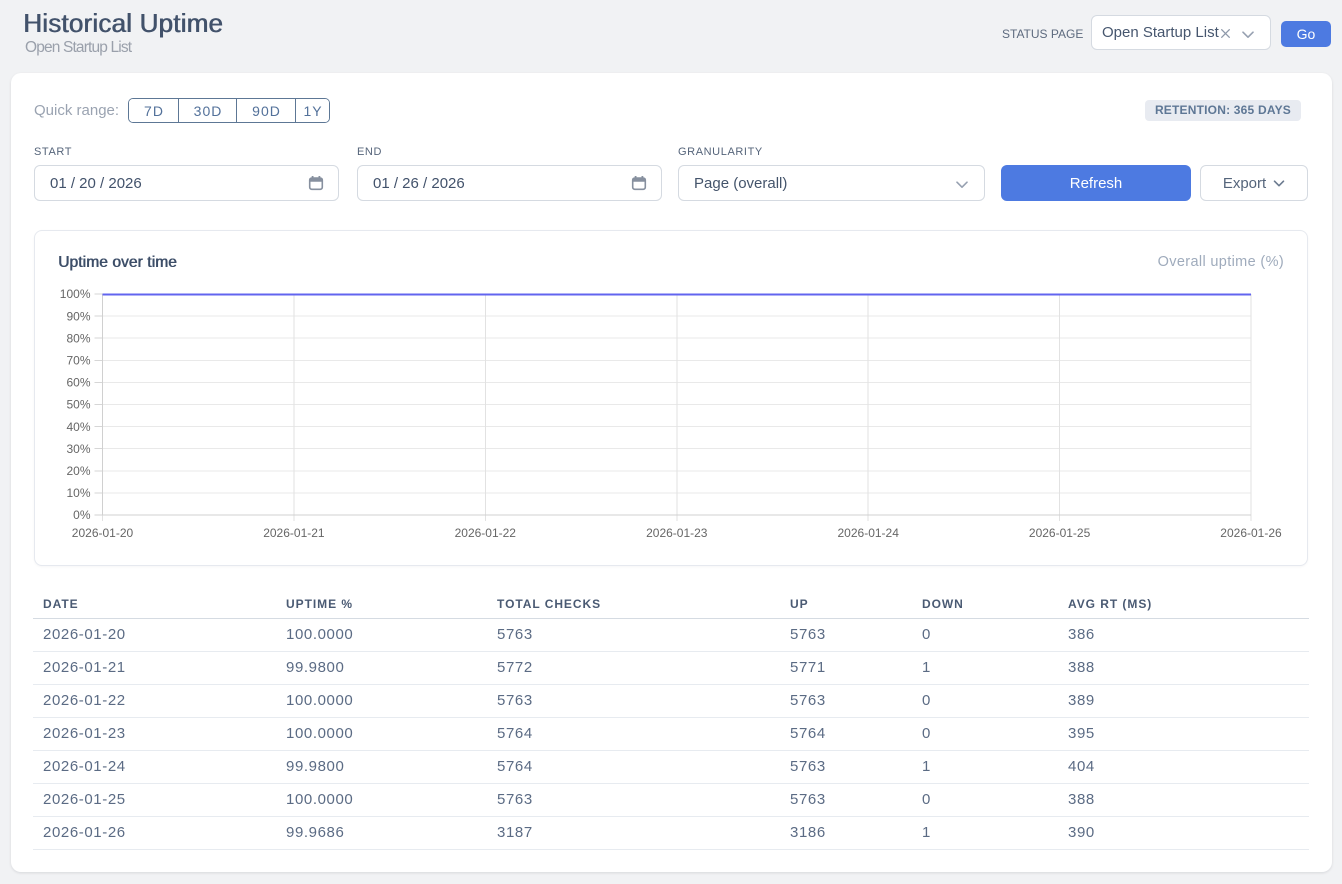 This screenshot has height=884, width=1342. Describe the element at coordinates (78, 383) in the screenshot. I see `svg-text: 60%` at that location.